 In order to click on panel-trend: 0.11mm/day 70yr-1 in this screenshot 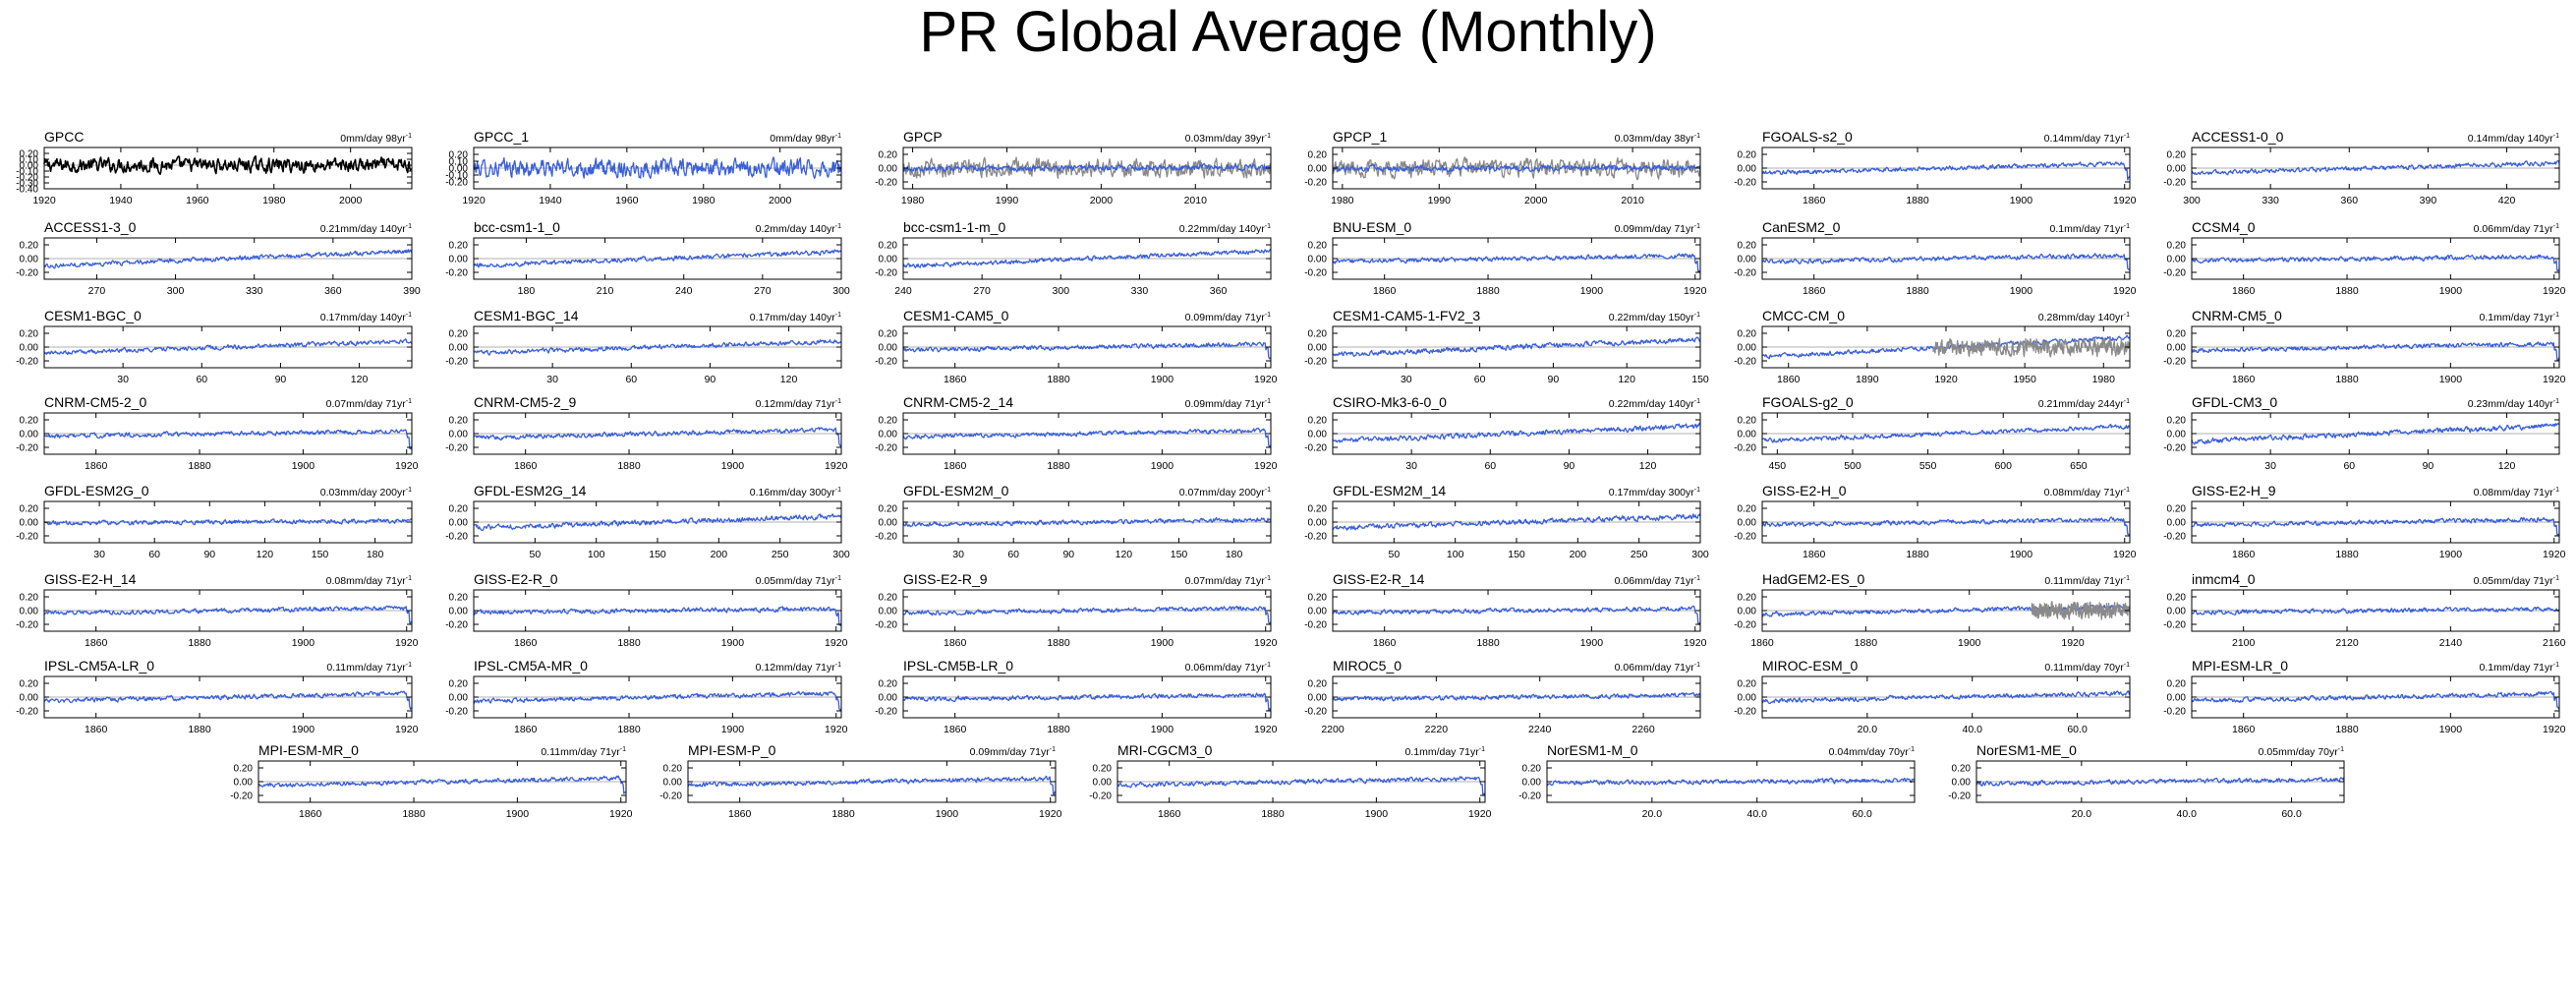, I will do `click(2087, 668)`.